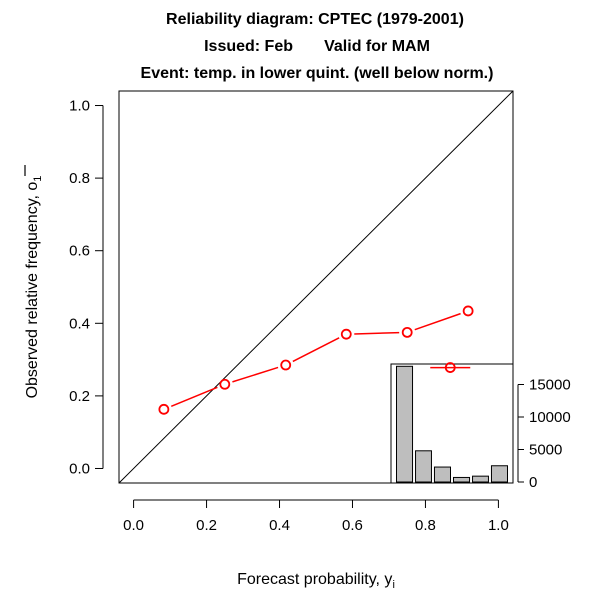  Describe the element at coordinates (550, 385) in the screenshot. I see `inset-y-tick-label: 15000` at that location.